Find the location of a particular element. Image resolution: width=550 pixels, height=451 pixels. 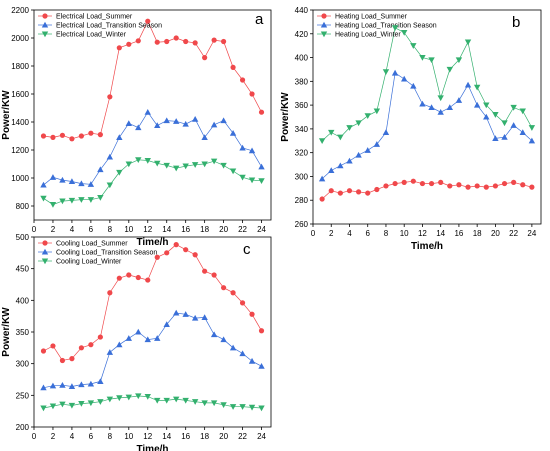

y-tick-label: 200 is located at coordinates (23, 427).